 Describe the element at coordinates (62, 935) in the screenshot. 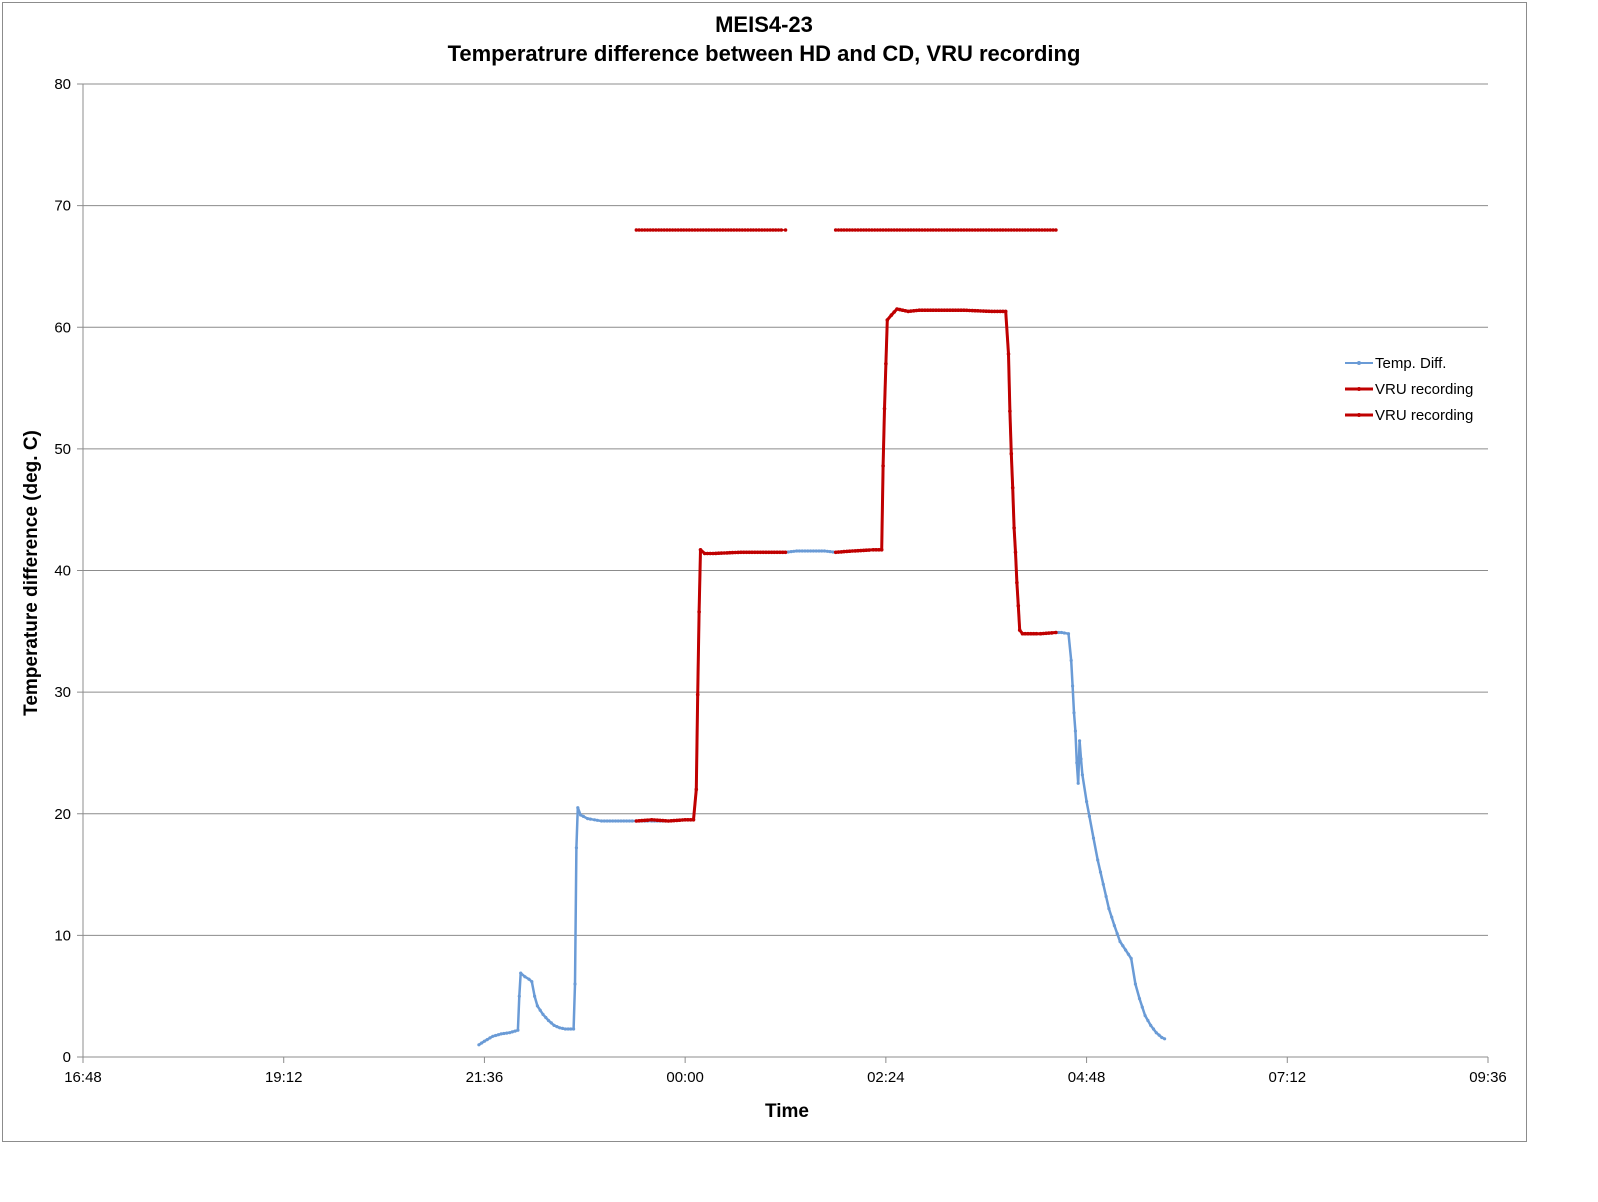

I see `y-tick-label: 10` at that location.